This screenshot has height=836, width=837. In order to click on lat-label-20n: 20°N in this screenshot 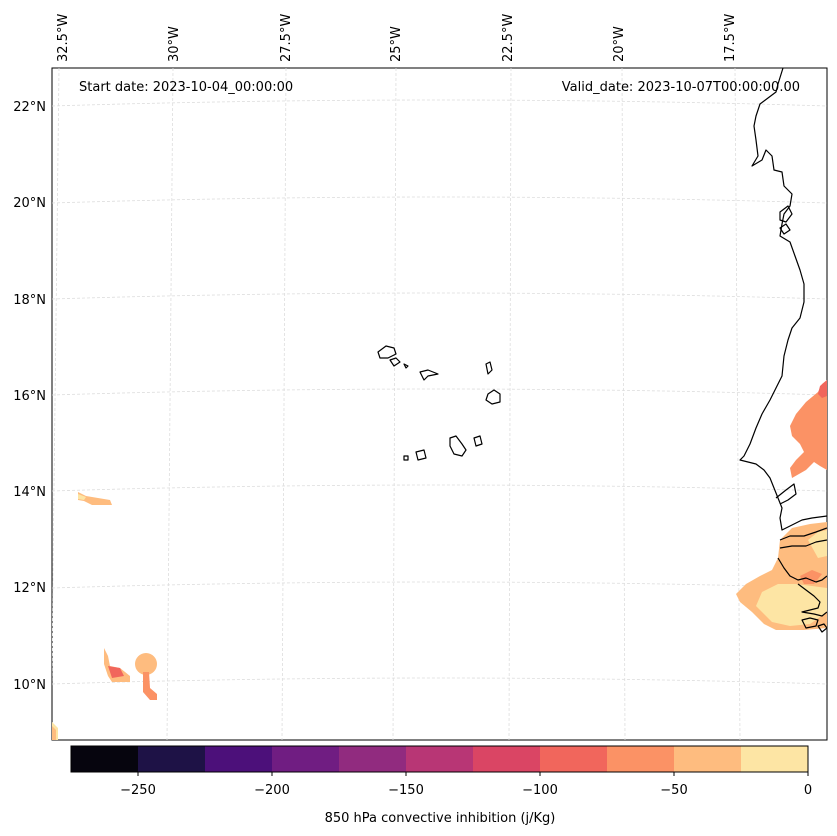, I will do `click(29, 203)`.